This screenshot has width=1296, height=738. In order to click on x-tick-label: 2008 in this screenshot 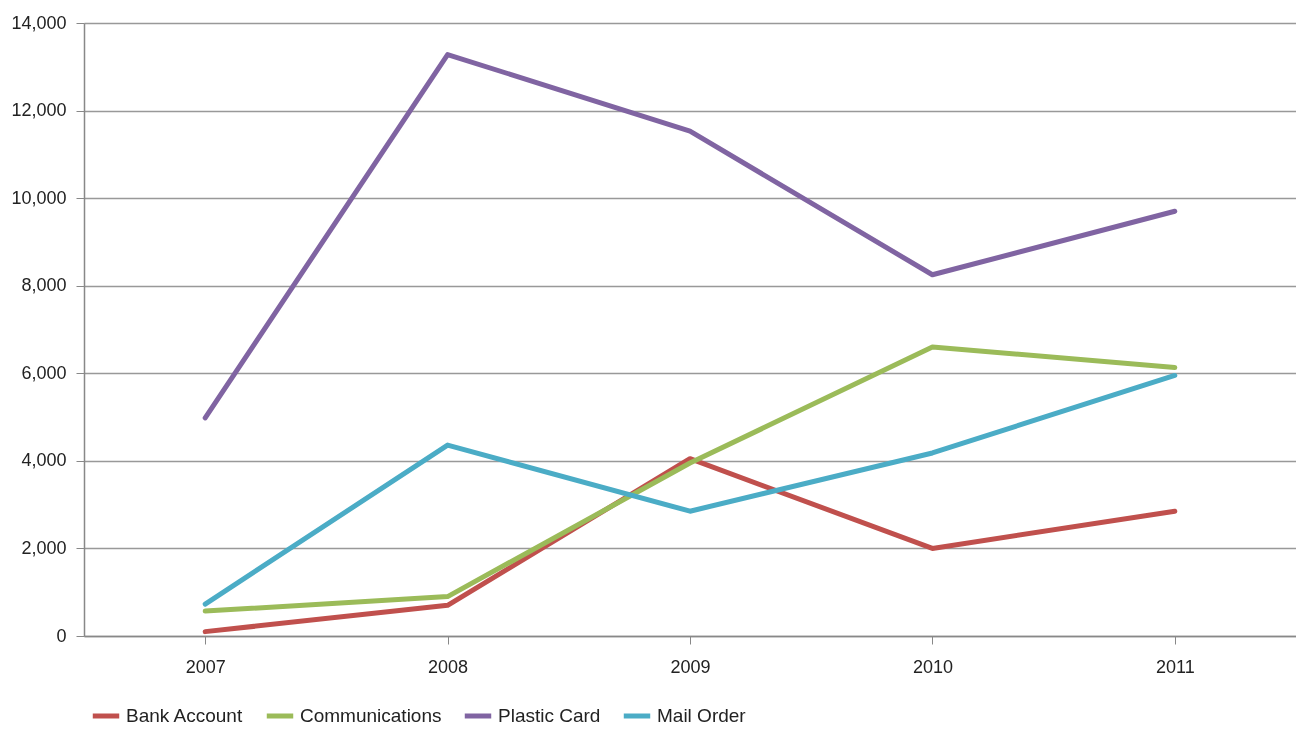, I will do `click(448, 666)`.